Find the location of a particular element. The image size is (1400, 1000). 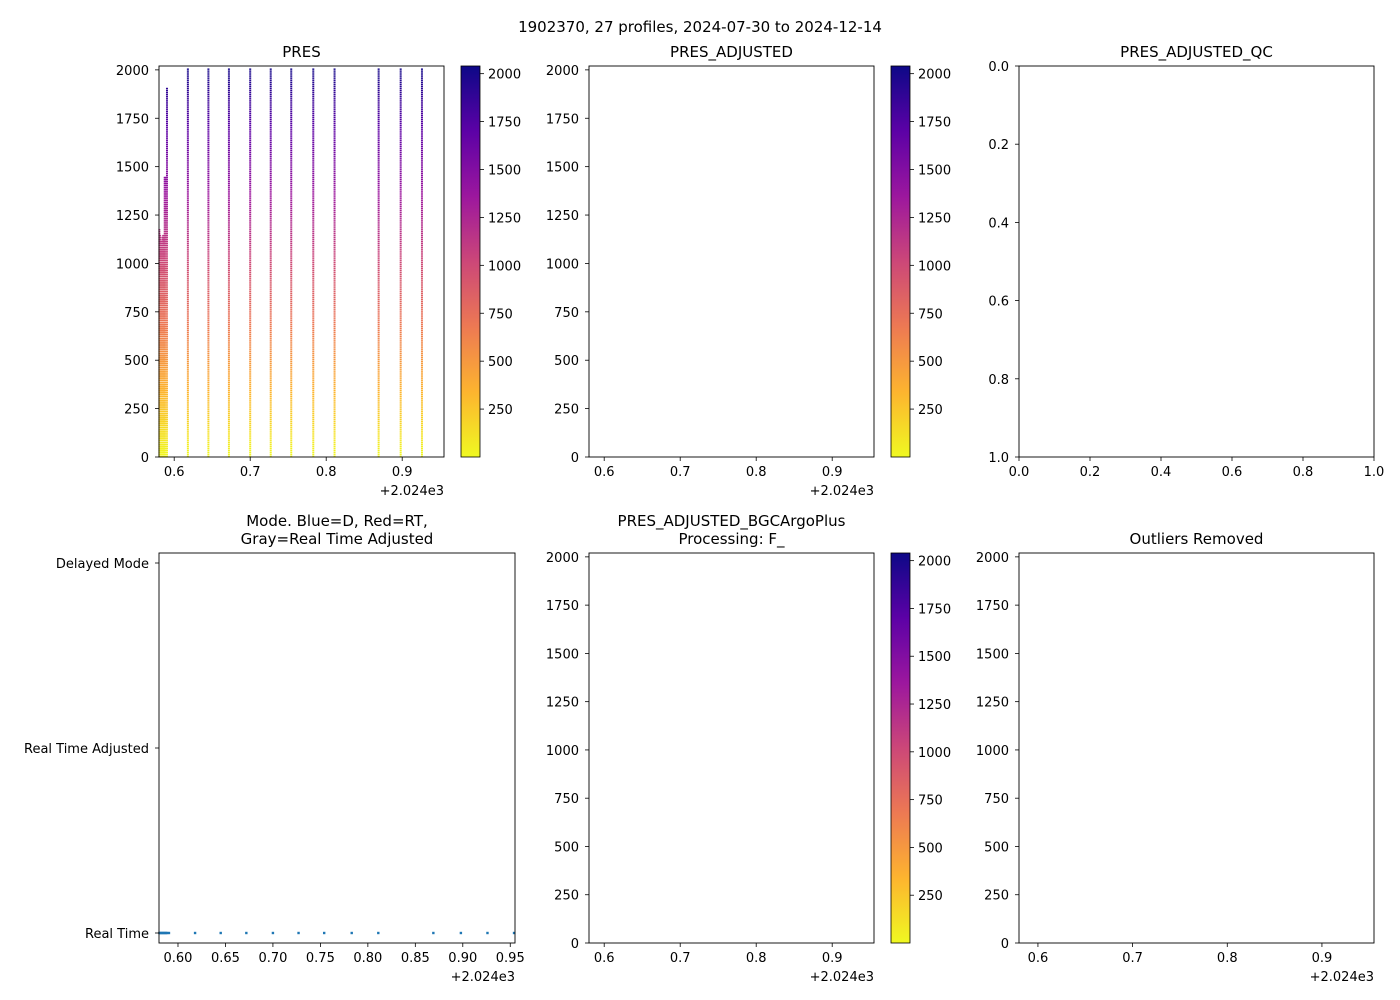

axes-title-mode: Gray=Real Time Adjusted is located at coordinates (337, 539).